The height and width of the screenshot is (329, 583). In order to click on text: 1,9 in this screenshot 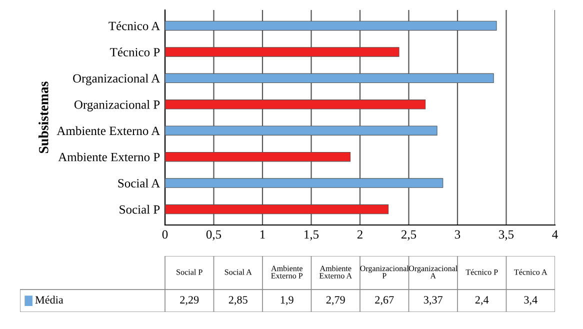, I will do `click(287, 301)`.